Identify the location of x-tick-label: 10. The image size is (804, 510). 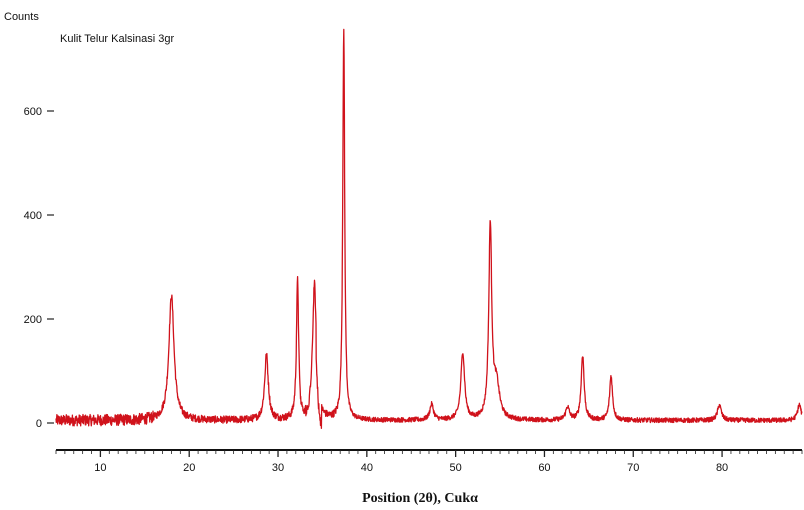
(100, 468).